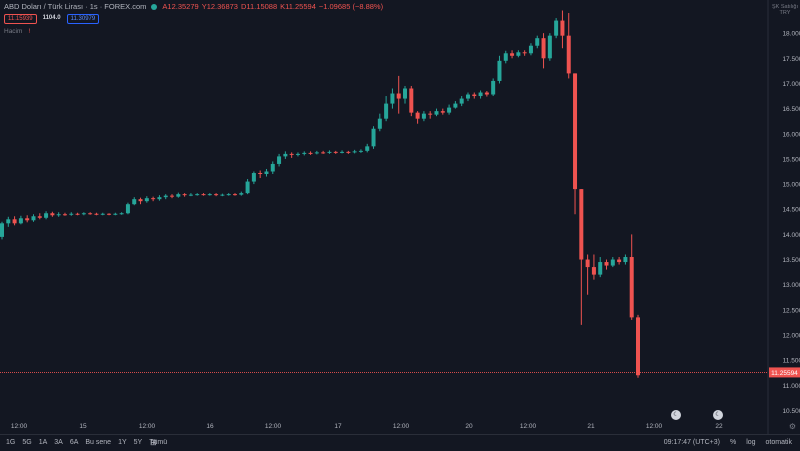 The height and width of the screenshot is (451, 800). I want to click on range-button: 1A, so click(43, 442).